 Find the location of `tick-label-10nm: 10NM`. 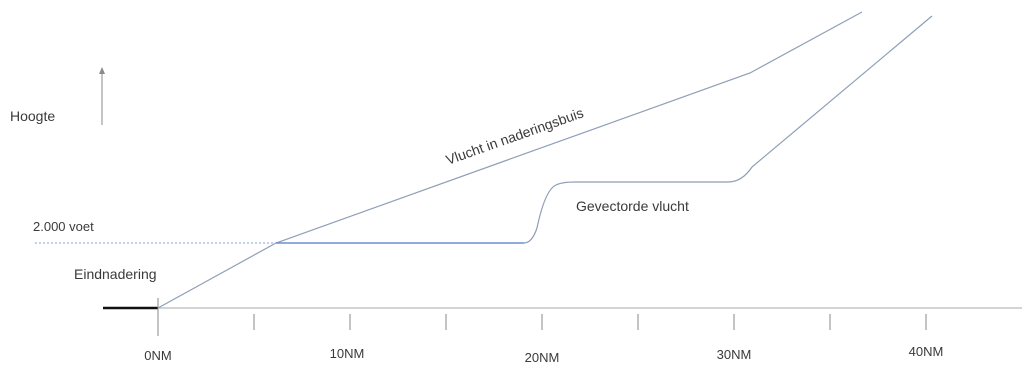

tick-label-10nm: 10NM is located at coordinates (347, 353).